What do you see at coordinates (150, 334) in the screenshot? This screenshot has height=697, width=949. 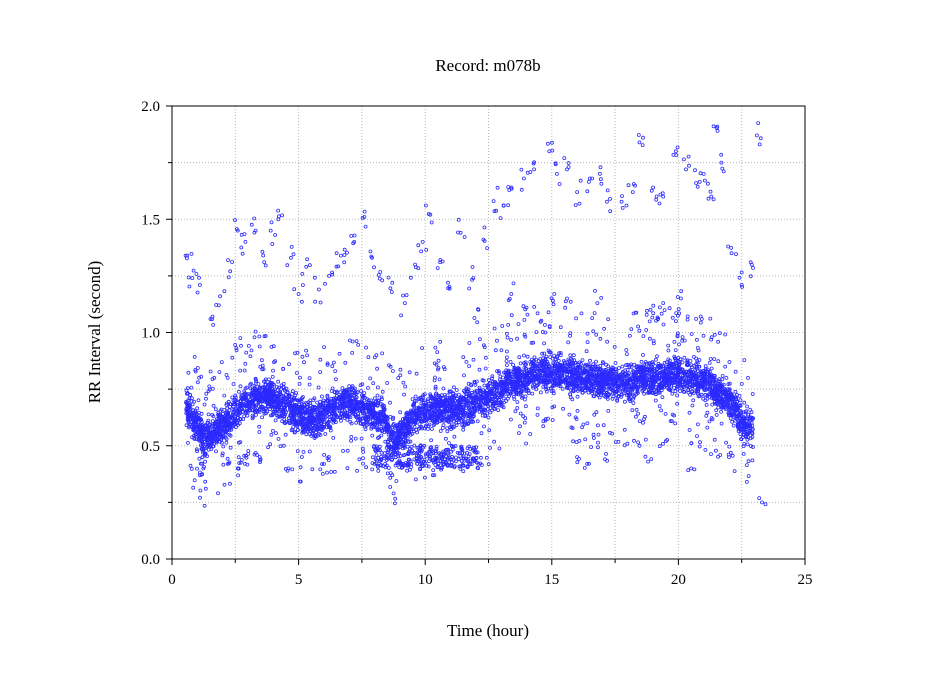 I see `y-tick-label: 1.0` at bounding box center [150, 334].